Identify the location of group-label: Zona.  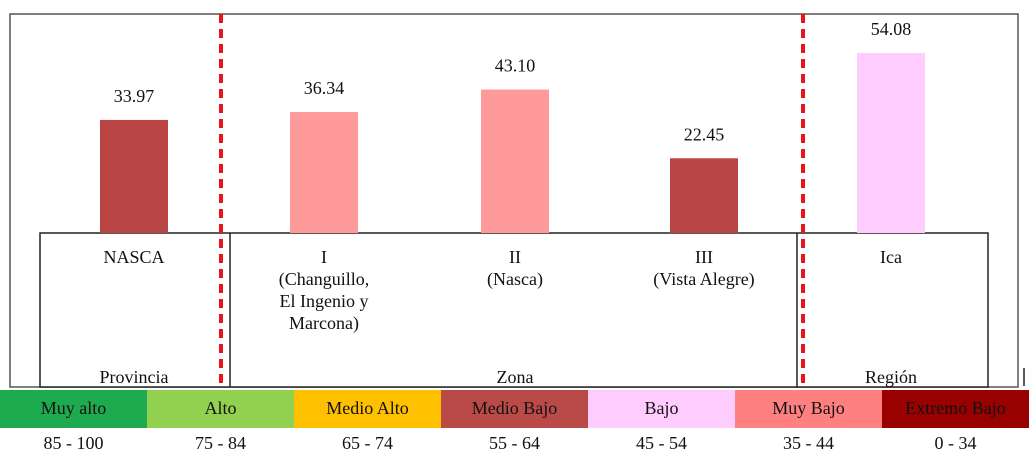
(515, 377).